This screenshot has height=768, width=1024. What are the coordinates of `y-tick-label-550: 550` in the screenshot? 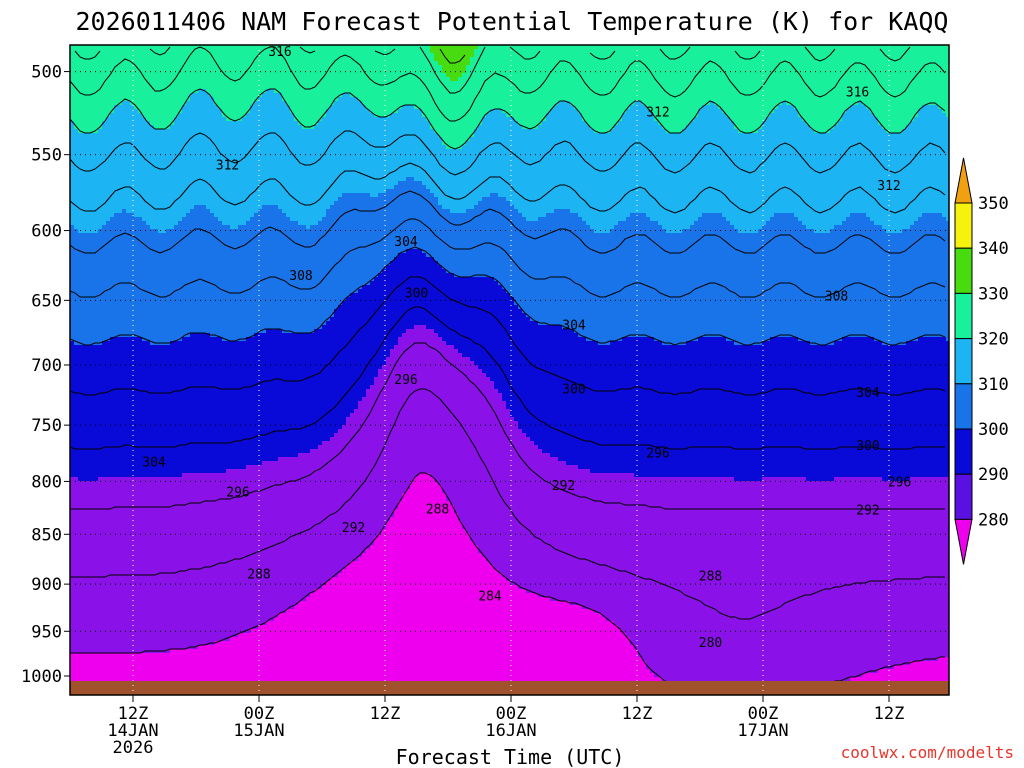 It's located at (46, 156).